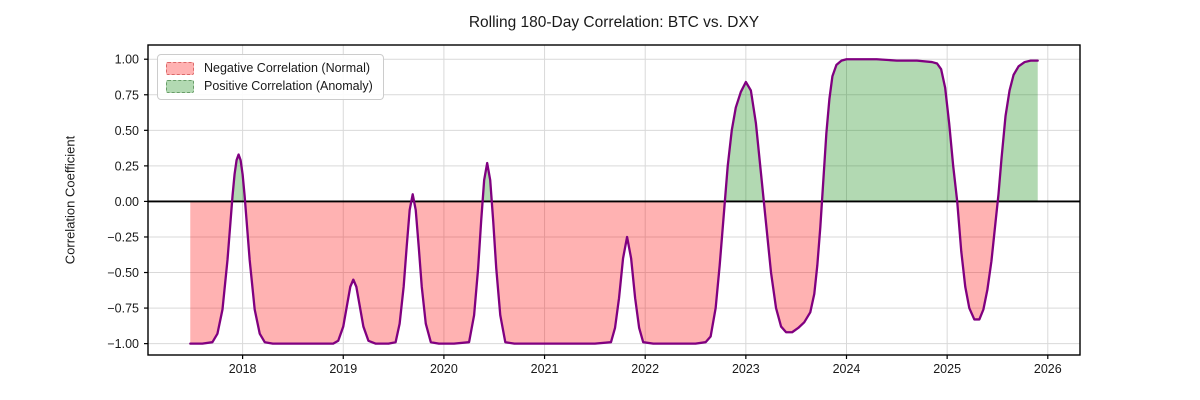 This screenshot has height=400, width=1200. I want to click on y-tick-label: −1.00, so click(123, 344).